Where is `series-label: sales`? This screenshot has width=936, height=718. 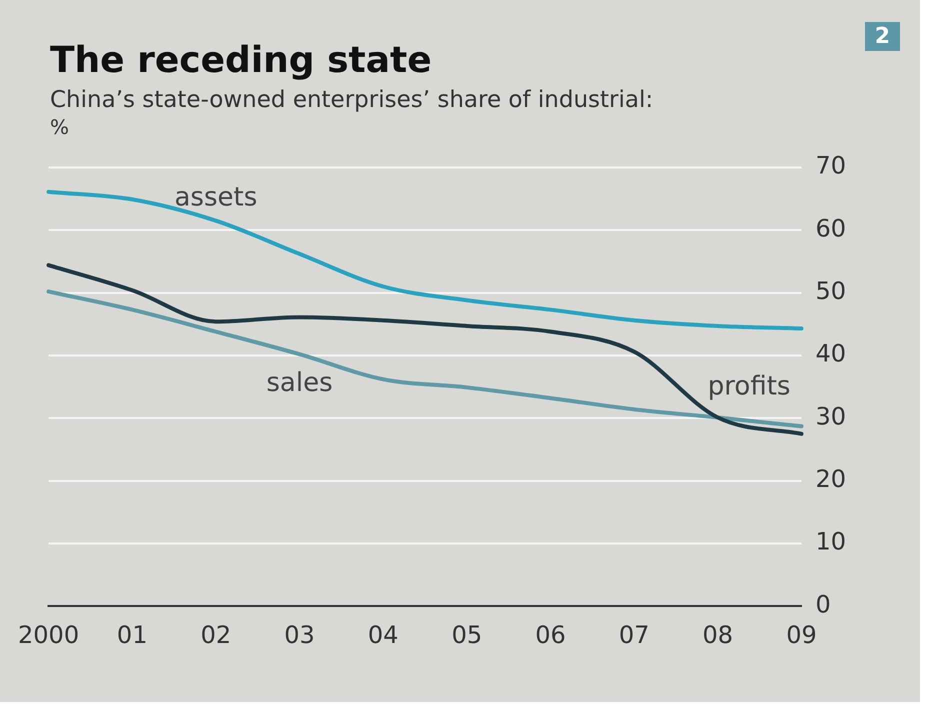
series-label: sales is located at coordinates (299, 383).